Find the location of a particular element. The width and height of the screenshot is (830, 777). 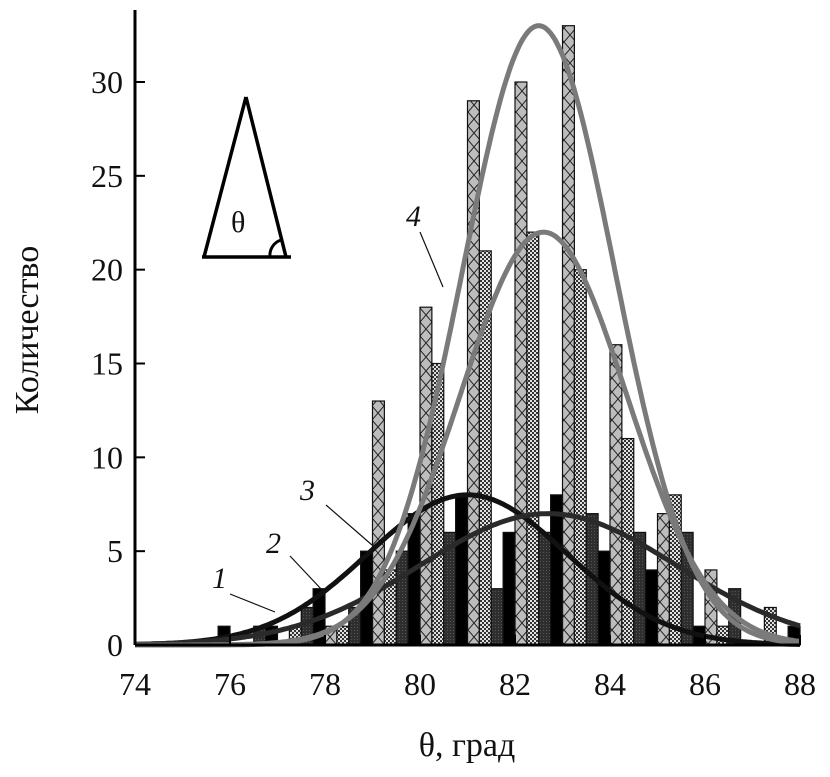

y-tick-label: 25 is located at coordinates (107, 176).